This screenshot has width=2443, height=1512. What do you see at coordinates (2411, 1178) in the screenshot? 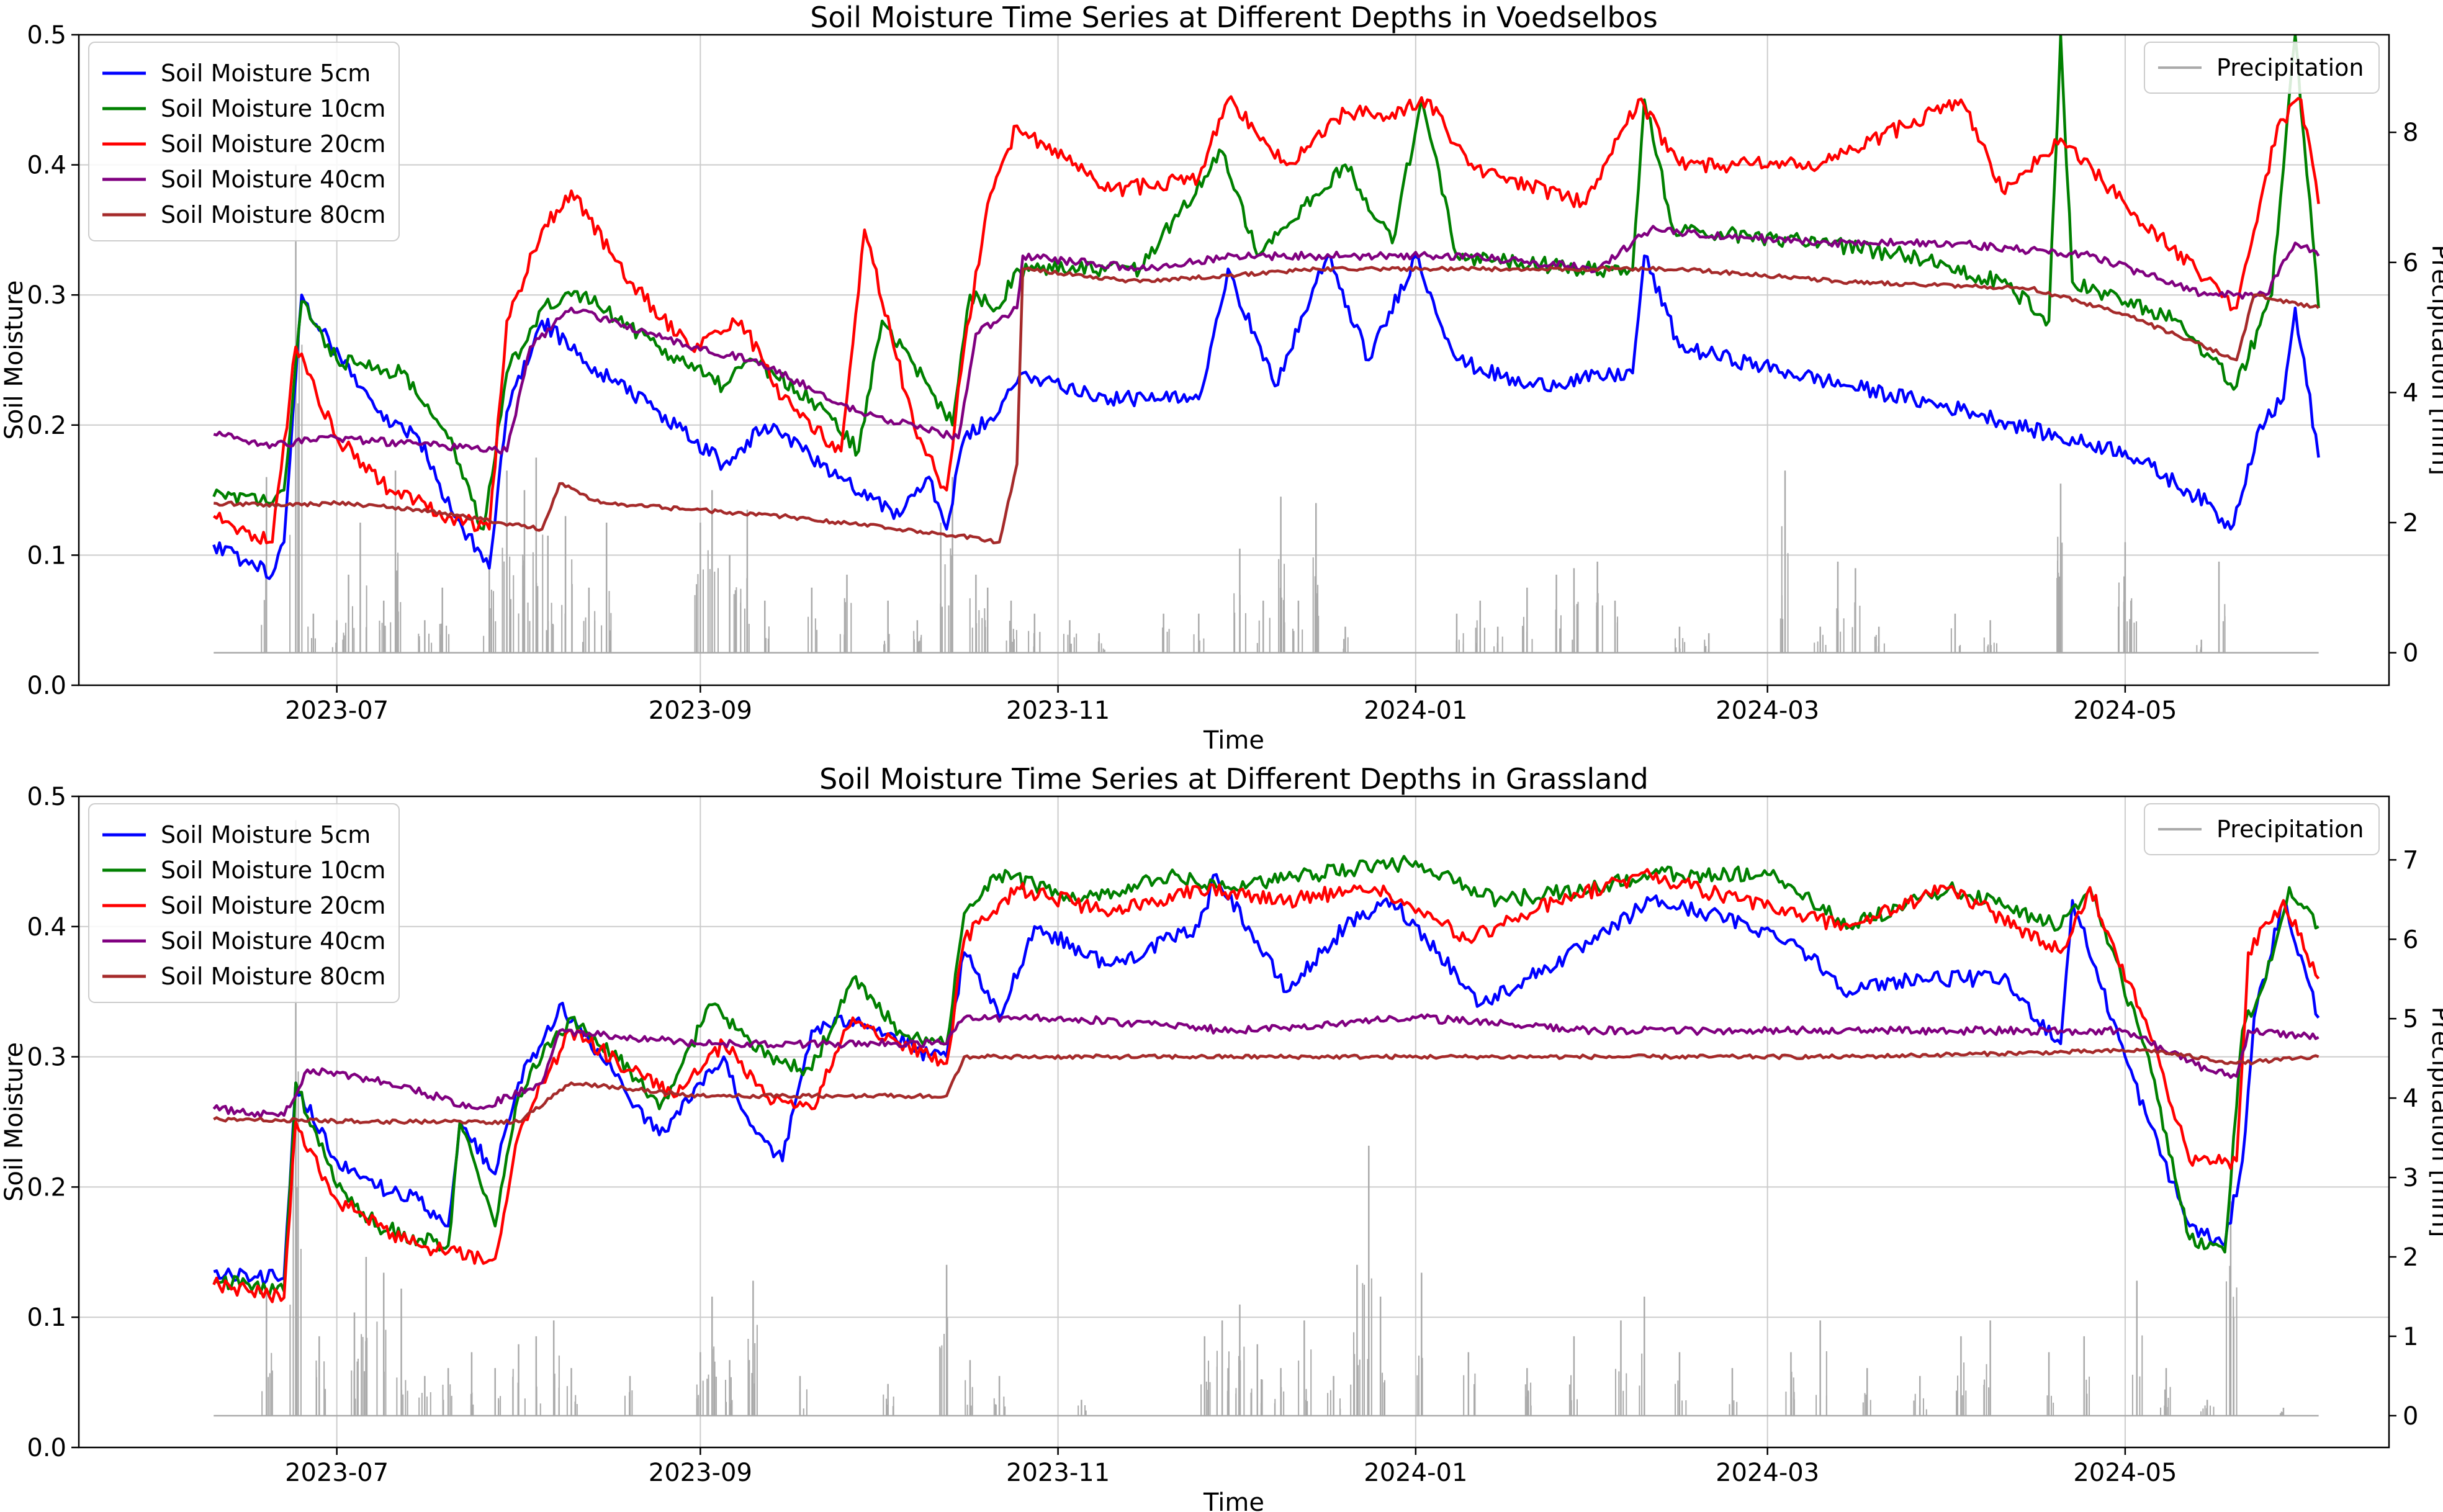
I see `y2-tick-label: 3` at bounding box center [2411, 1178].